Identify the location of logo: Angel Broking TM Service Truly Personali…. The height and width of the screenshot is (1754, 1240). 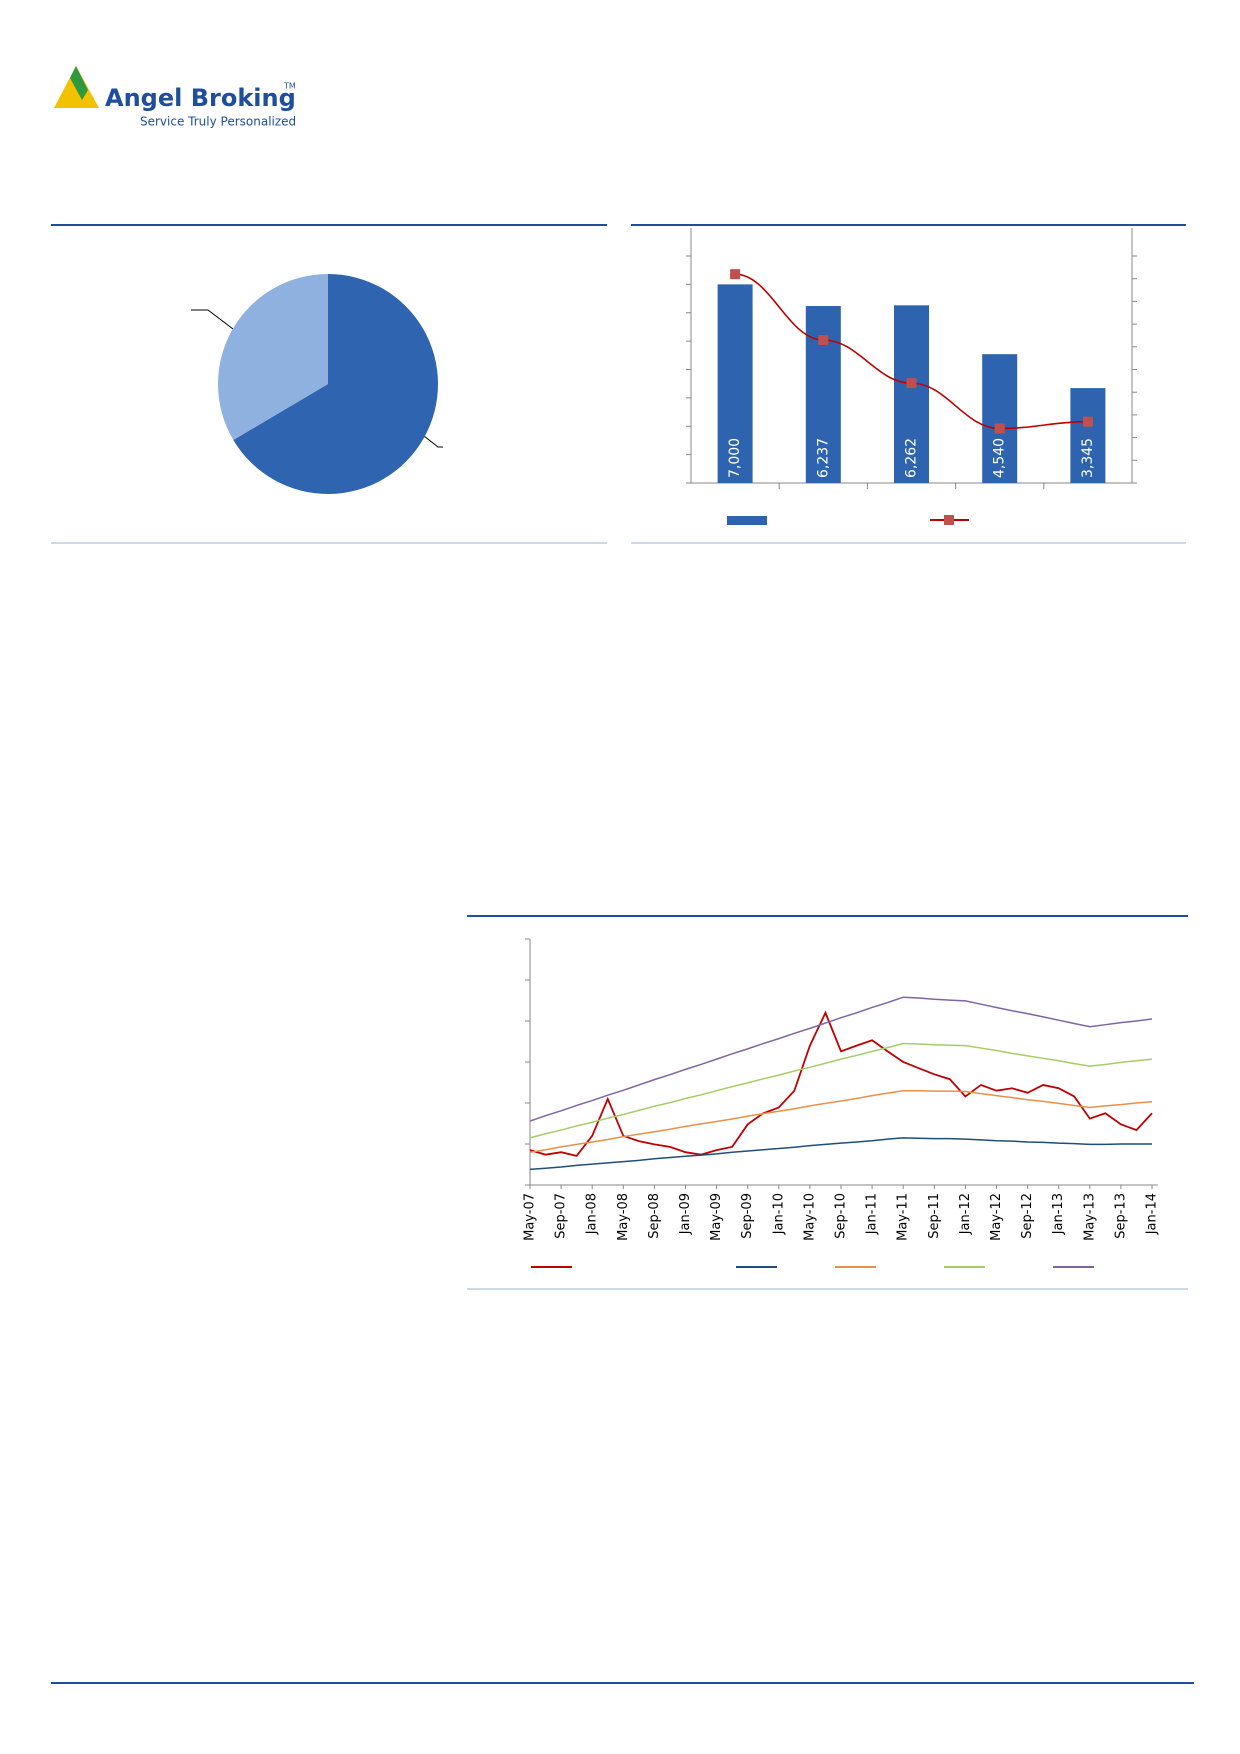
(175, 97).